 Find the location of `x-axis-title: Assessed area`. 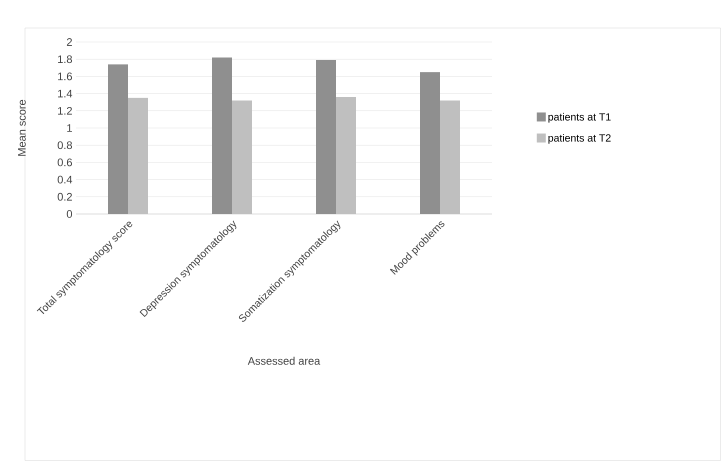

x-axis-title: Assessed area is located at coordinates (284, 360).